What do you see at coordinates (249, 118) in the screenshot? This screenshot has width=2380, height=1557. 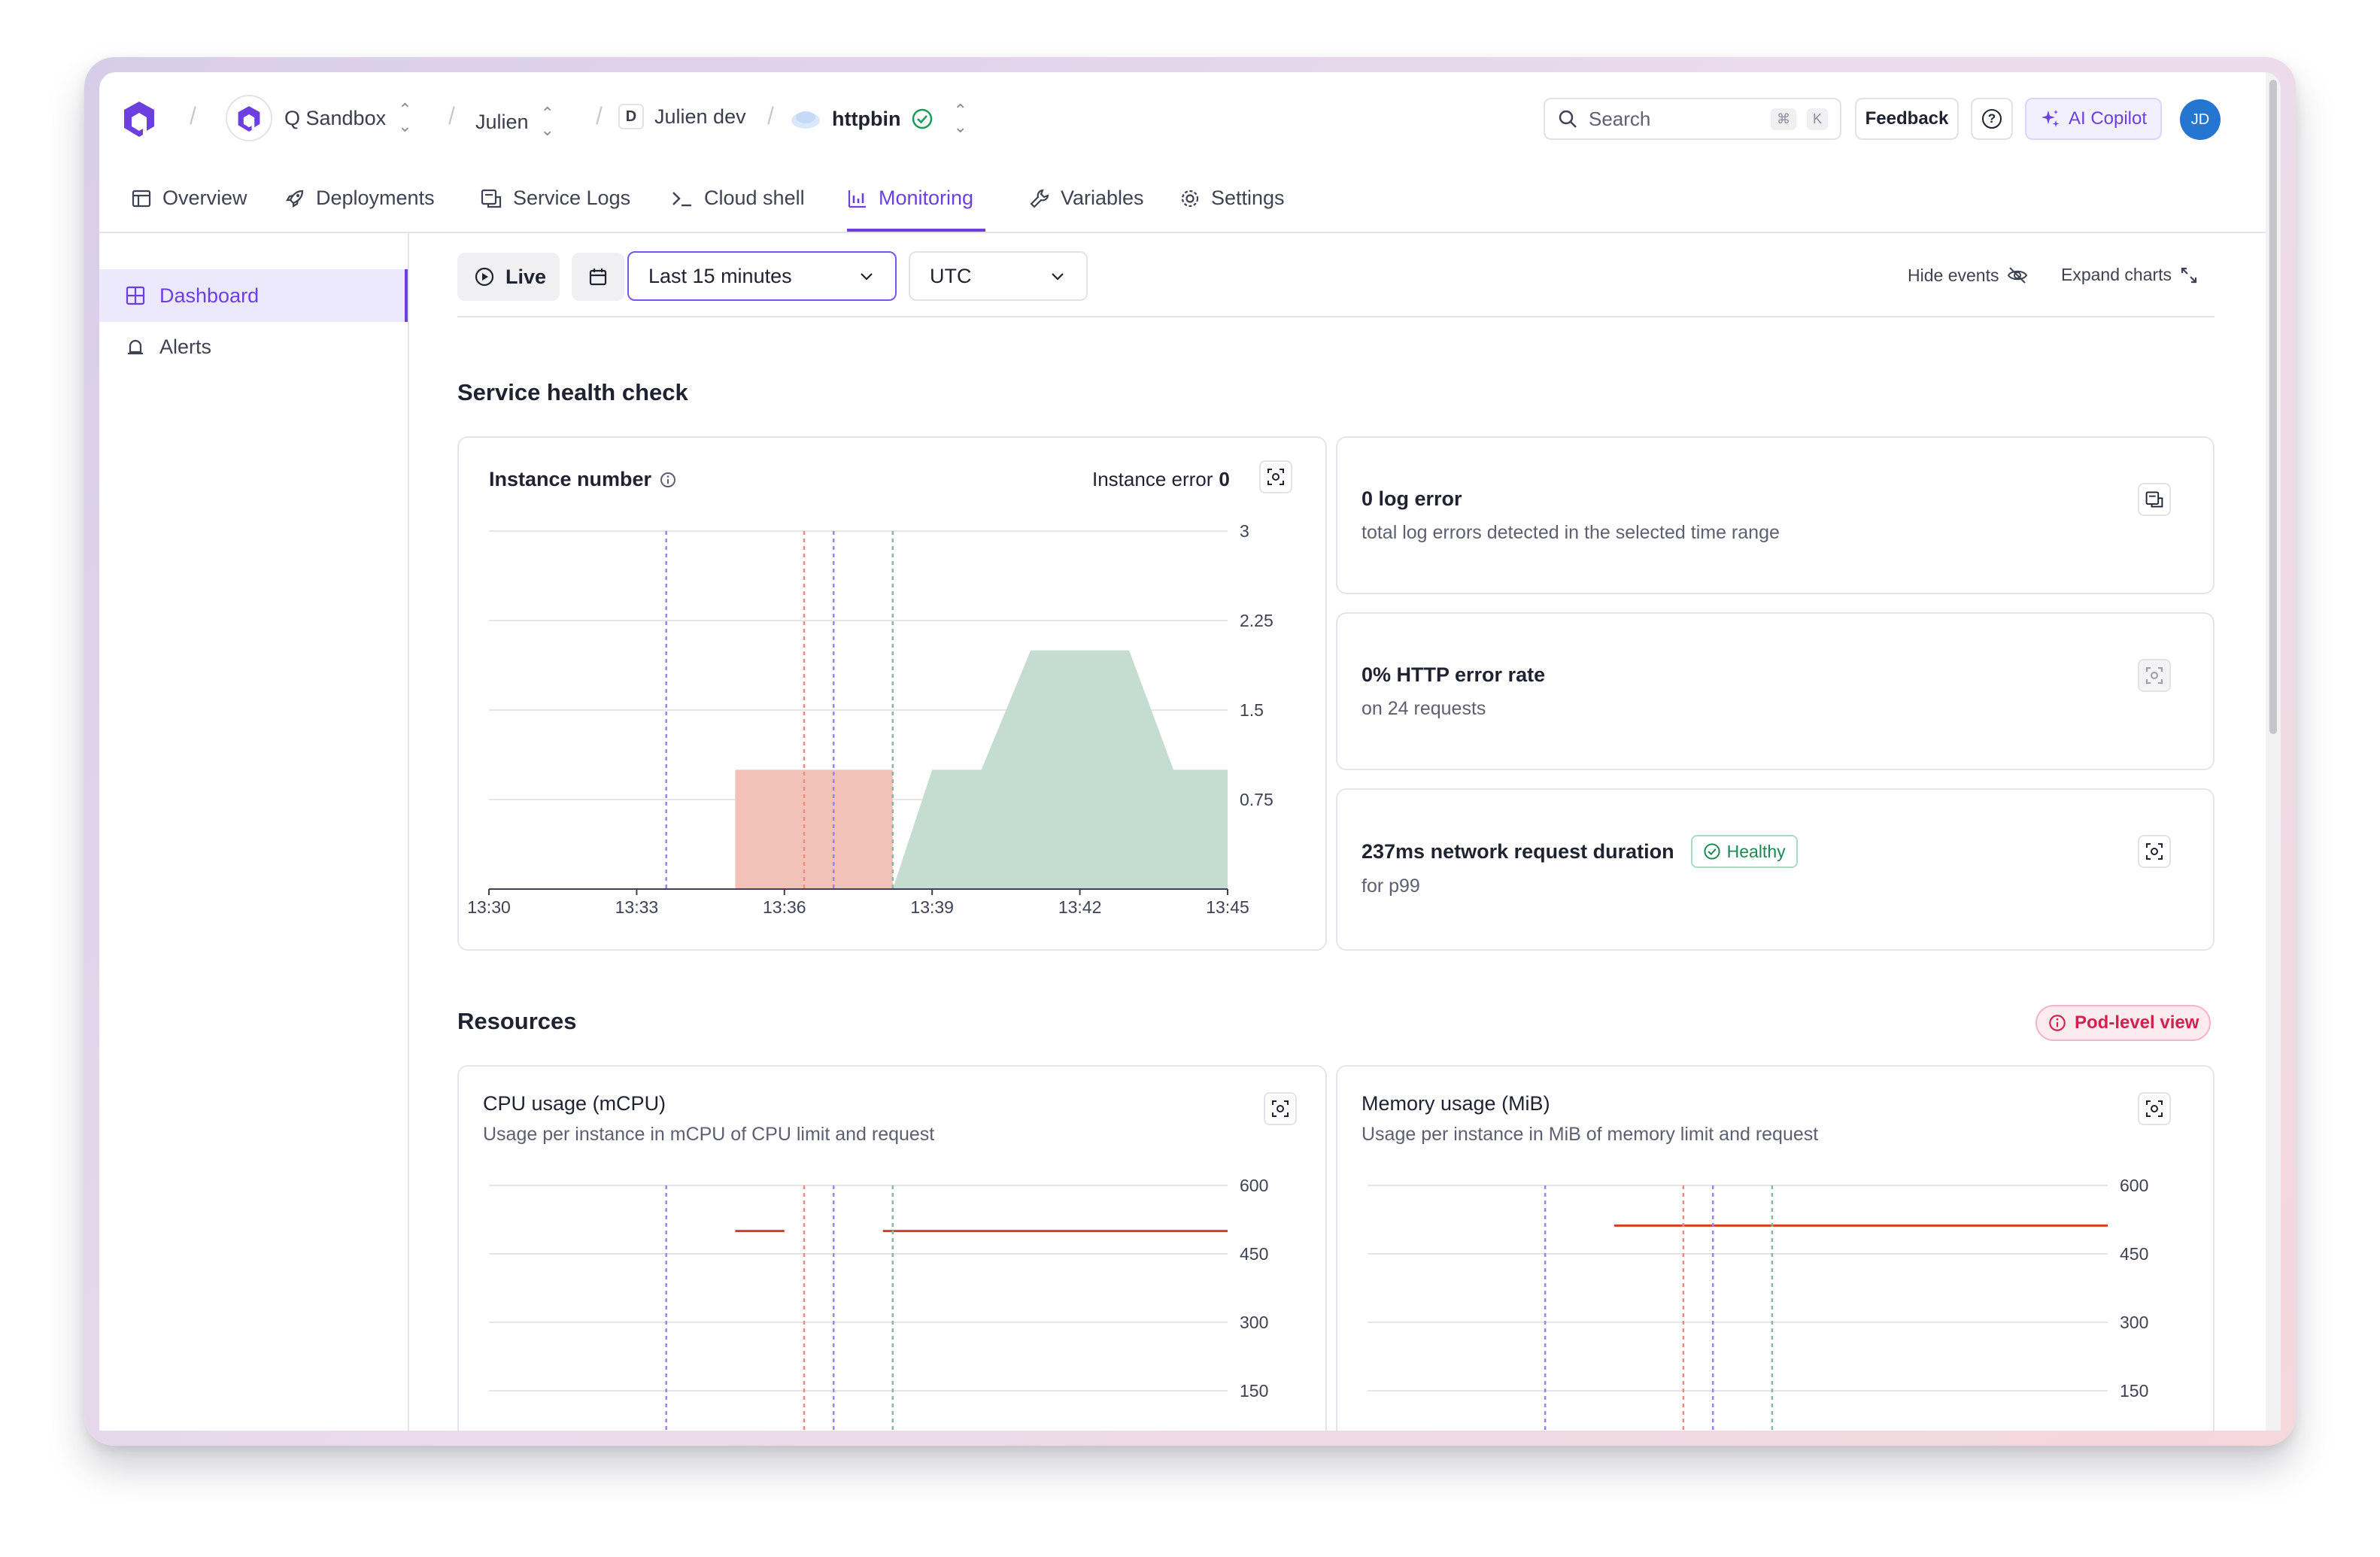 I see `organization-logo-icon` at bounding box center [249, 118].